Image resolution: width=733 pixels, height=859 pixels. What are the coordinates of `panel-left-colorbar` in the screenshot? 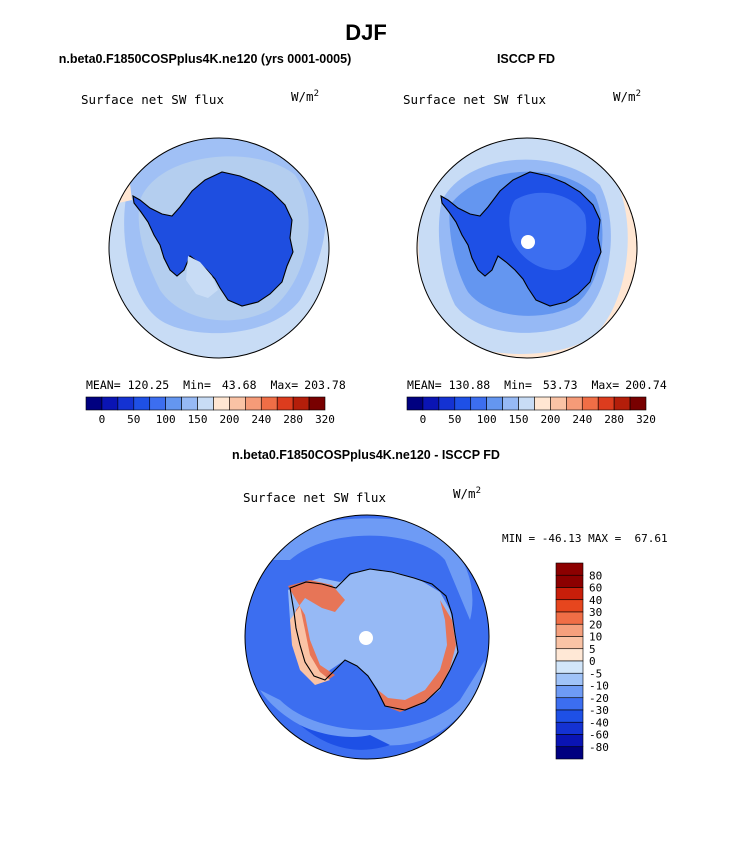 It's located at (205, 403).